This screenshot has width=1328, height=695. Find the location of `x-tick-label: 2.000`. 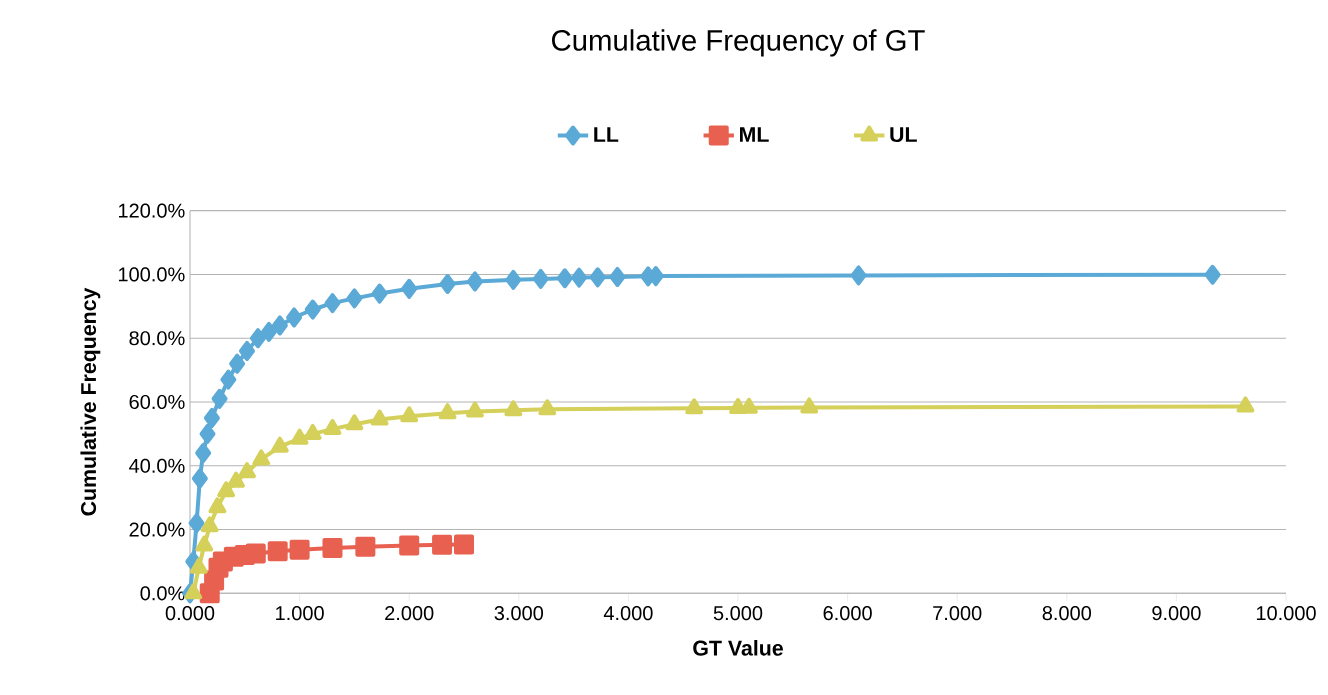

x-tick-label: 2.000 is located at coordinates (409, 613).